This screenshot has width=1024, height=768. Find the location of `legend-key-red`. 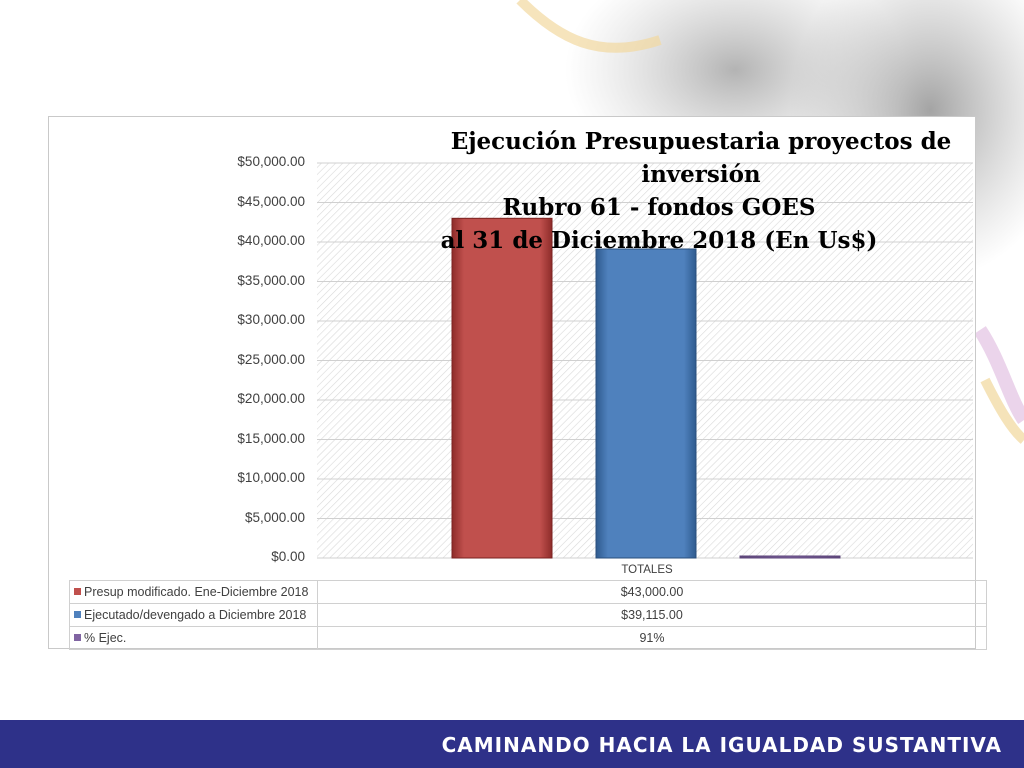

legend-key-red is located at coordinates (77, 591).